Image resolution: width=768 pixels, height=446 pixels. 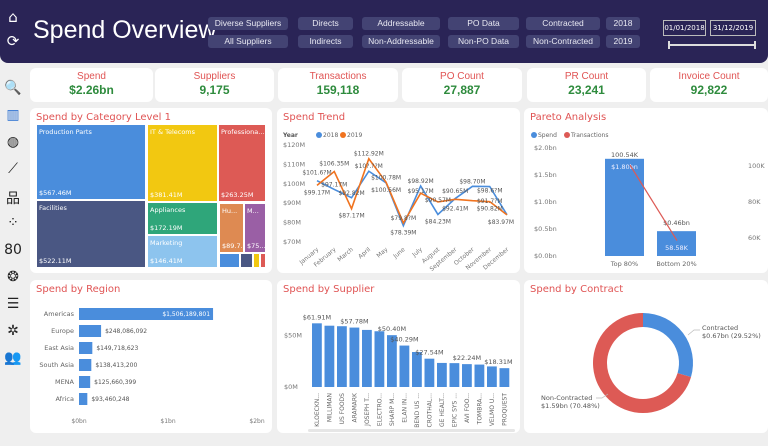 What do you see at coordinates (490, 191) in the screenshot?
I see `data-label: $98.6?M` at bounding box center [490, 191].